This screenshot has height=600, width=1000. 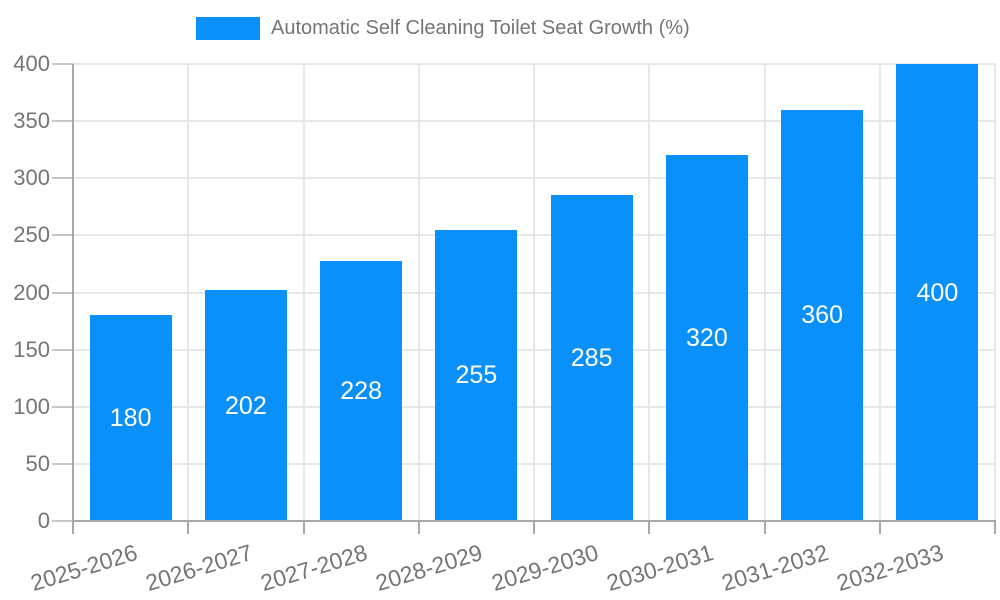 What do you see at coordinates (43, 520) in the screenshot?
I see `y-axis-tick-label: 0` at bounding box center [43, 520].